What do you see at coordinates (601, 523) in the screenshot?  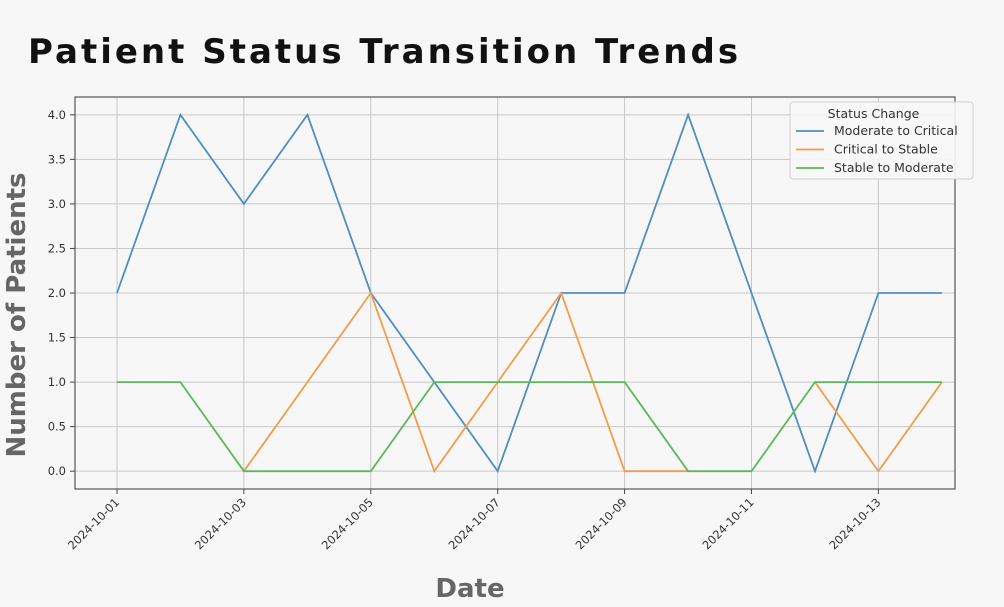 I see `x-tick-label: 2024-10-09` at bounding box center [601, 523].